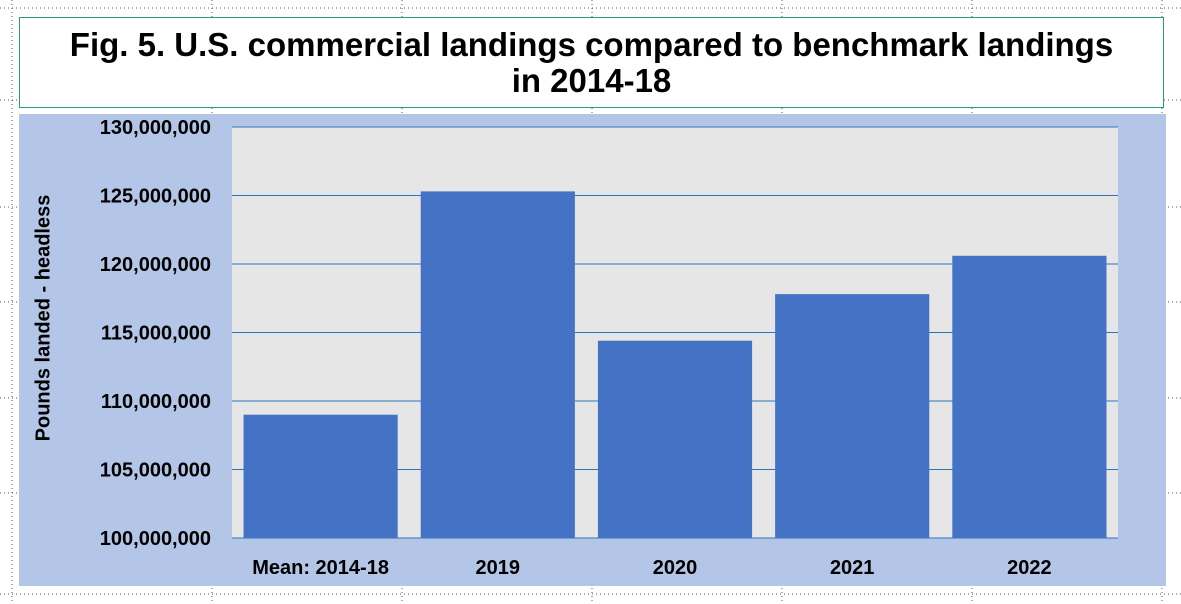 This screenshot has height=604, width=1181. Describe the element at coordinates (651, 568) in the screenshot. I see `x-axis-ticks: Mean: 2014-18 2019 2020 2021 2022` at that location.